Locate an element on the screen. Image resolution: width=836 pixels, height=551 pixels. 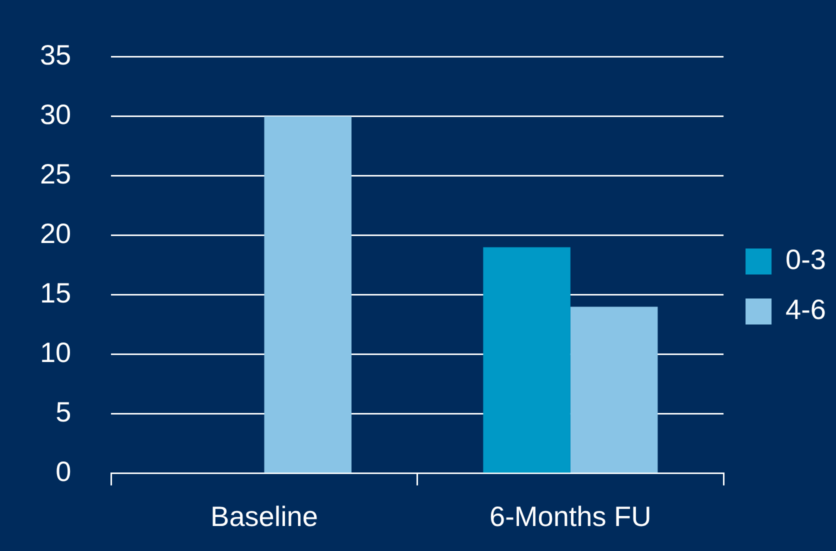
y-tick-label: 30 is located at coordinates (56, 114).